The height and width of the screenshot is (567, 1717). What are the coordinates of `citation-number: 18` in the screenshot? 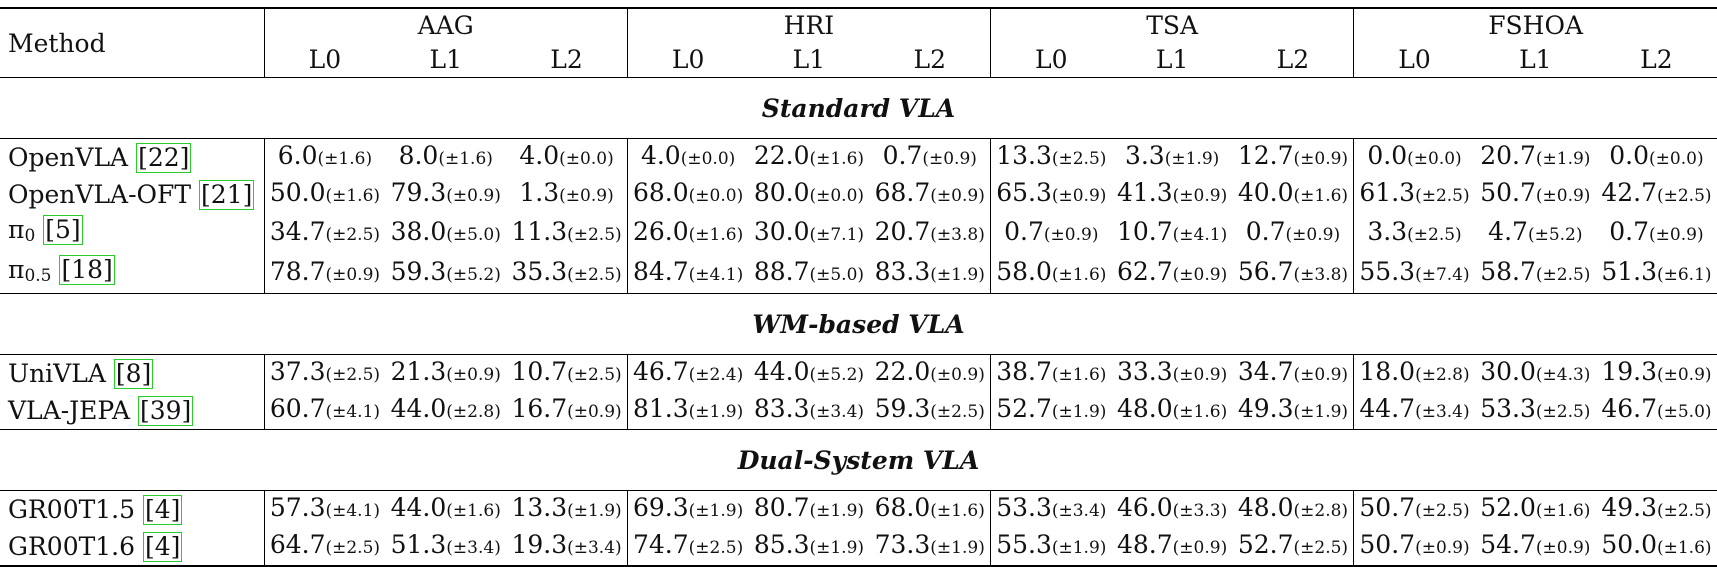 It's located at (87, 269).